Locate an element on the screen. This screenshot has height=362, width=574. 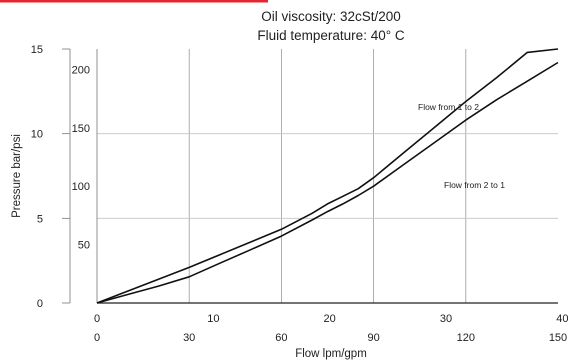
y-tick-psi-150: 150 is located at coordinates (81, 129).